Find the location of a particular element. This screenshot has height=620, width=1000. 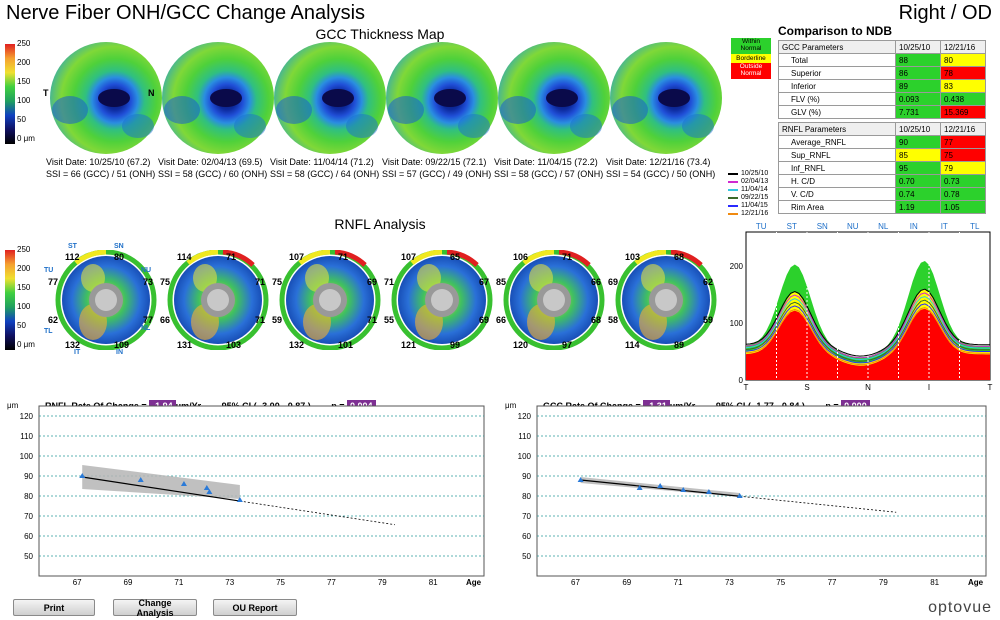

table-row: GLV (%) 7.731 15.369 is located at coordinates (882, 112).